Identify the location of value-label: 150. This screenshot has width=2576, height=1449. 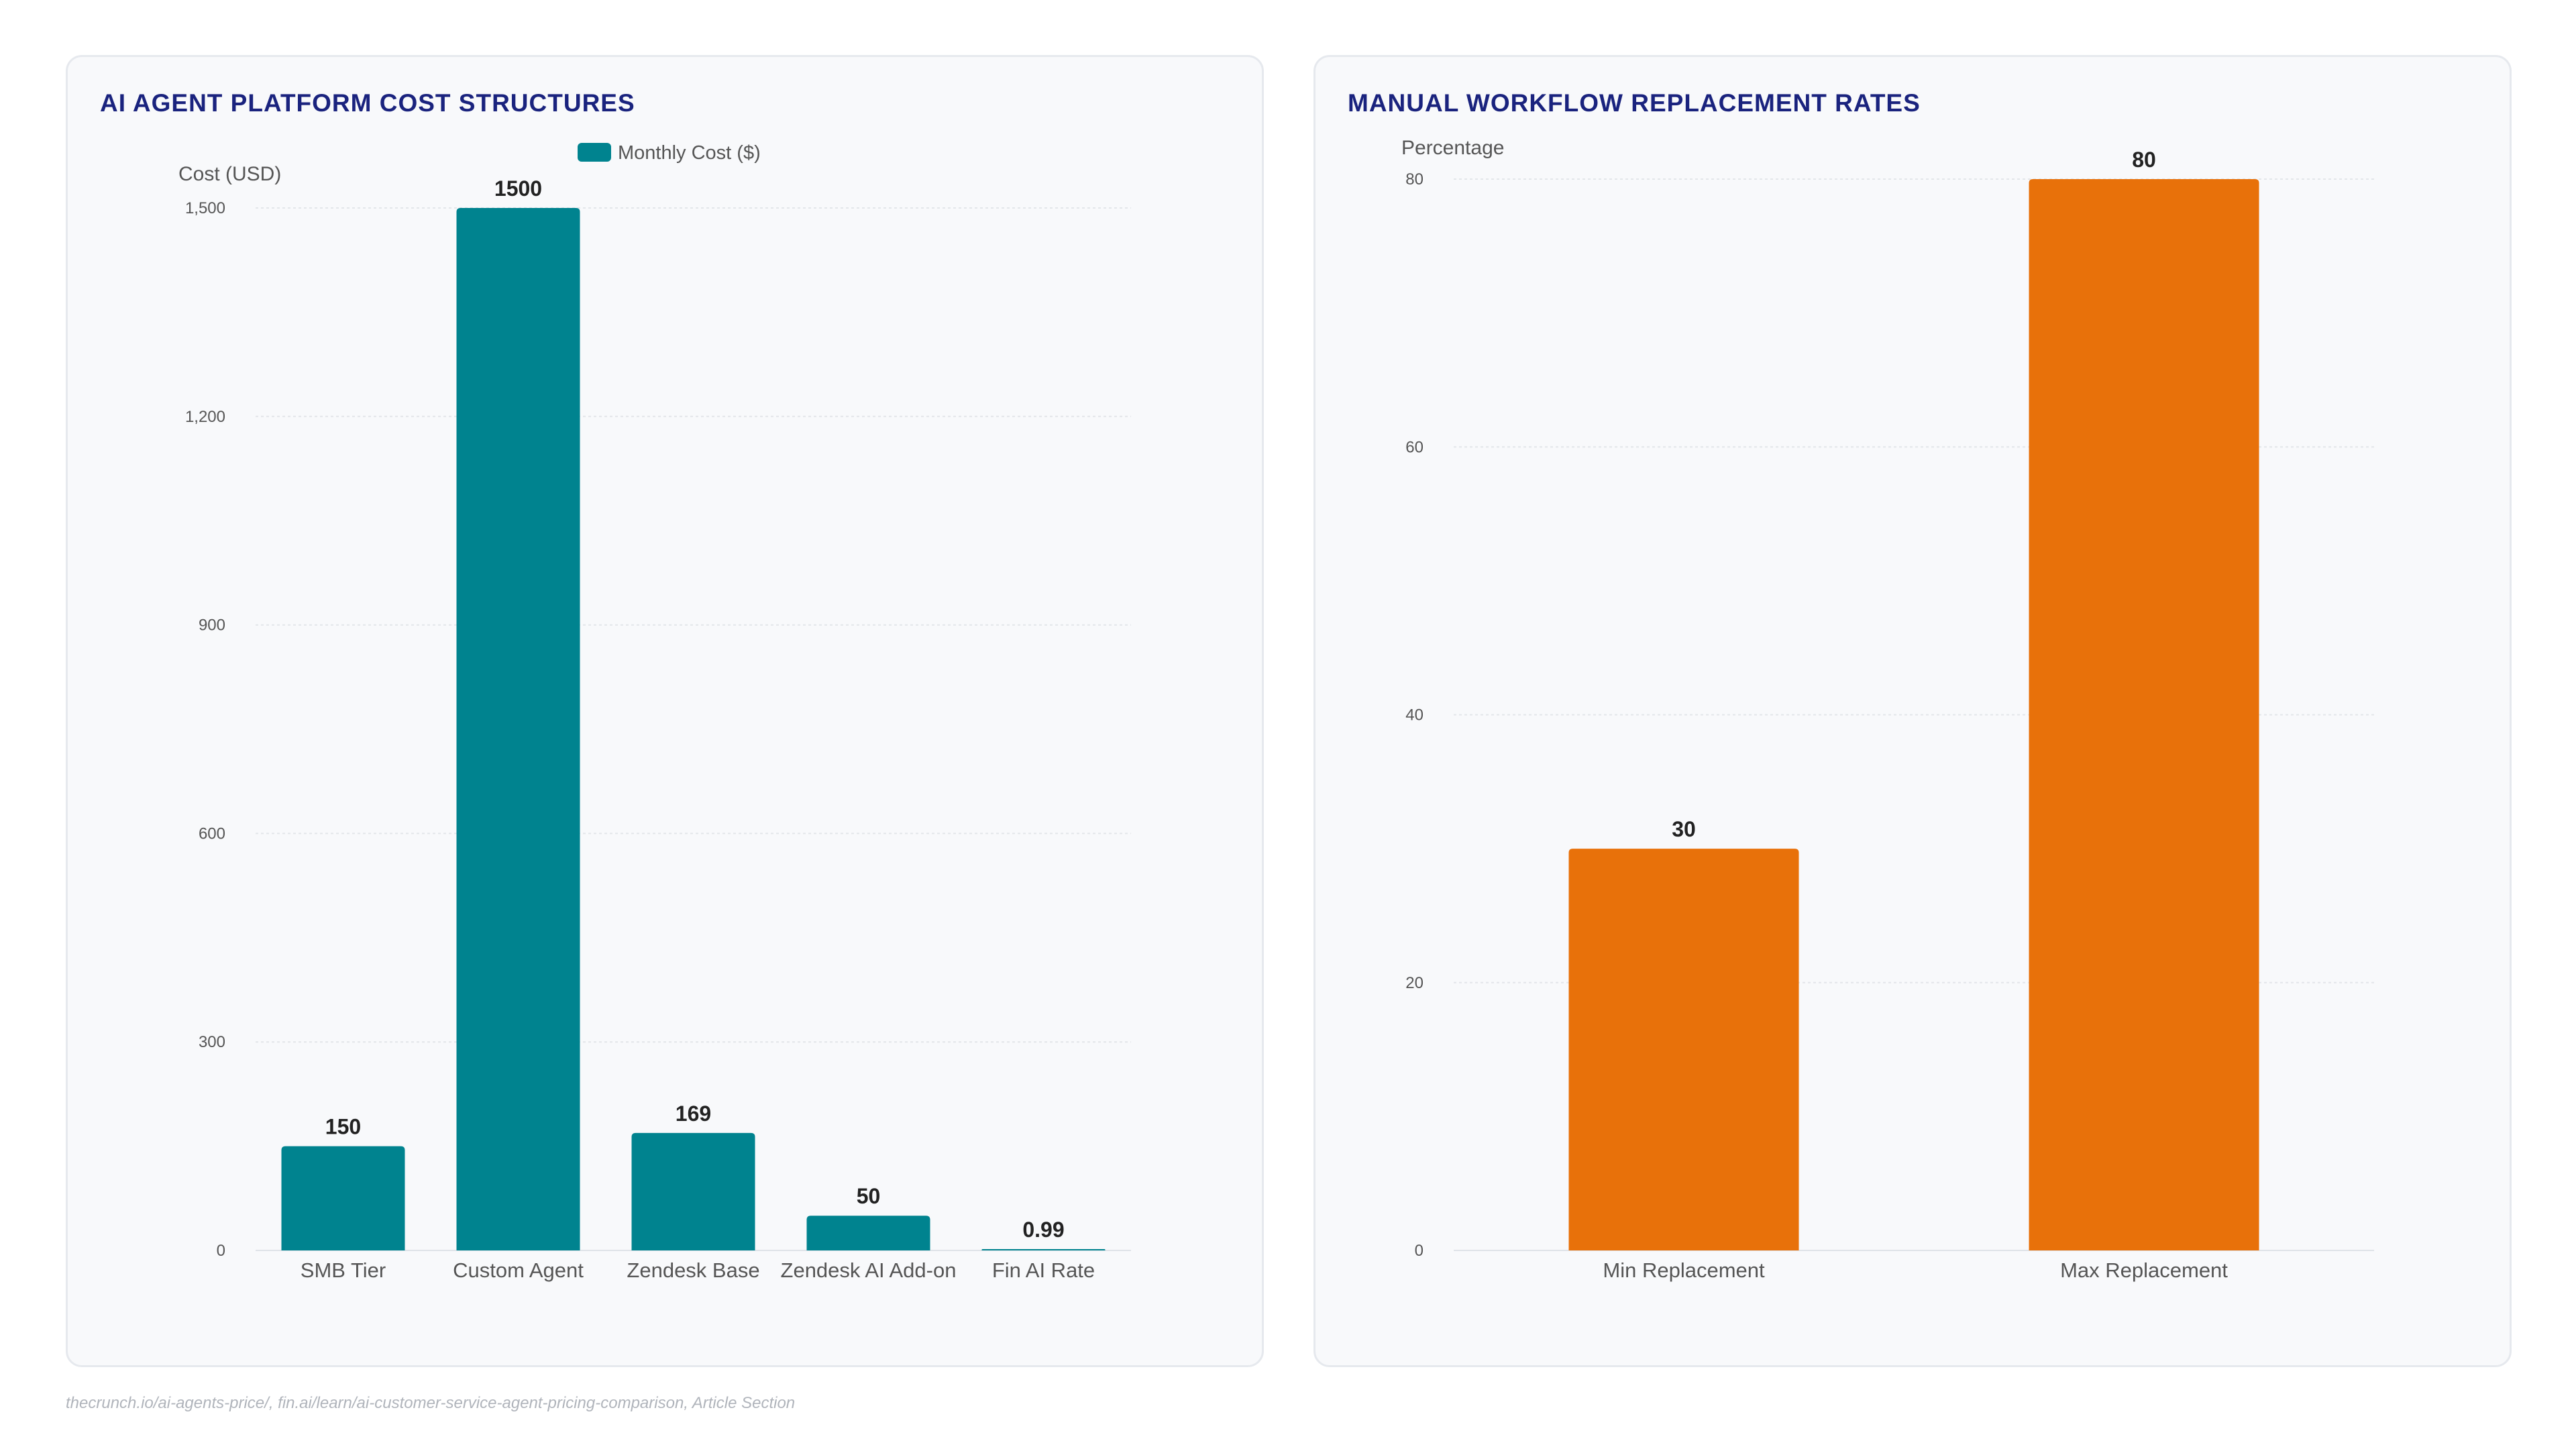
(343, 1127).